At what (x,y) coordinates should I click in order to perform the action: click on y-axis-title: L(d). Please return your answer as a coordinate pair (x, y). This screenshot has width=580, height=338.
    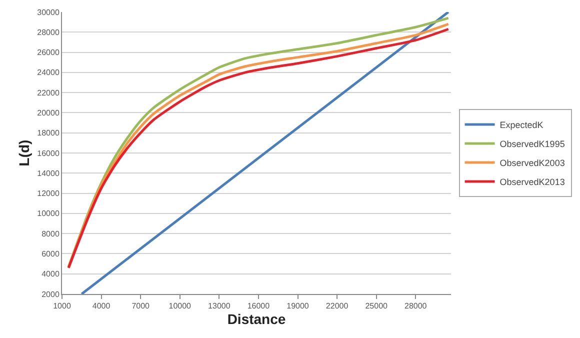
    Looking at the image, I should click on (24, 153).